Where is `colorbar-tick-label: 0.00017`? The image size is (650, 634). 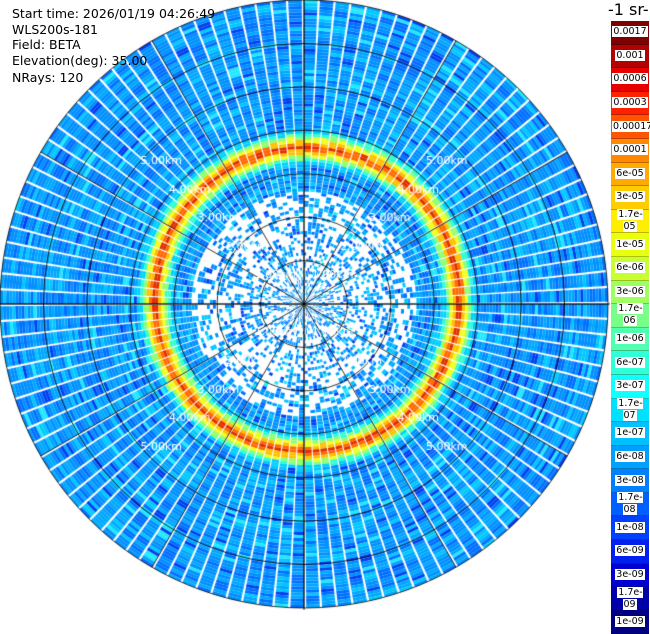 colorbar-tick-label: 0.00017 is located at coordinates (631, 126).